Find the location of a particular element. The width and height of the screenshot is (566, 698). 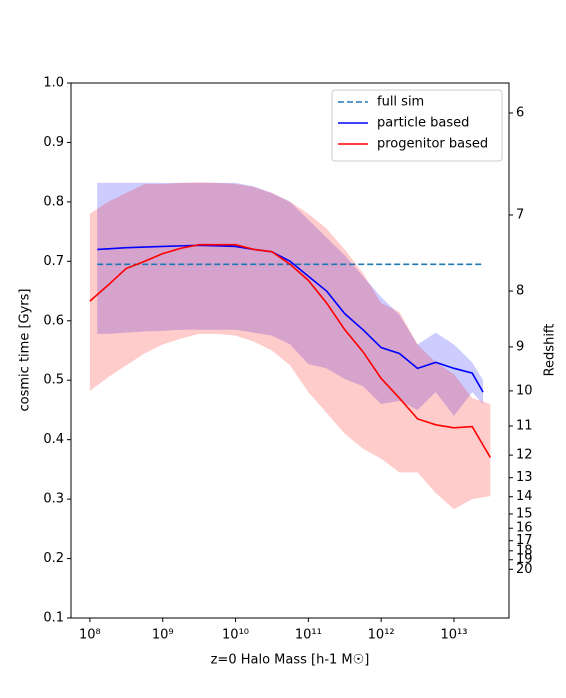

y2-tick-label: 19 is located at coordinates (524, 559).